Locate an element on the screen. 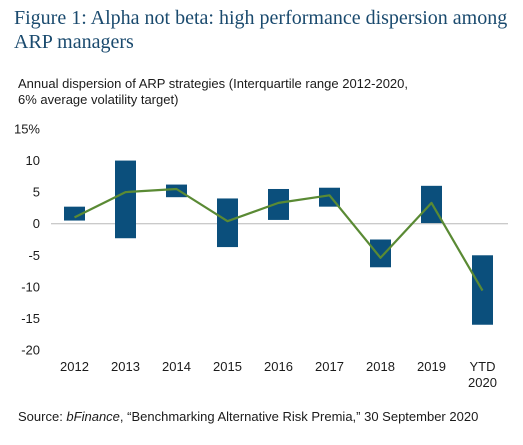 Image resolution: width=523 pixels, height=445 pixels. x-tick-label: 2020 is located at coordinates (482, 382).